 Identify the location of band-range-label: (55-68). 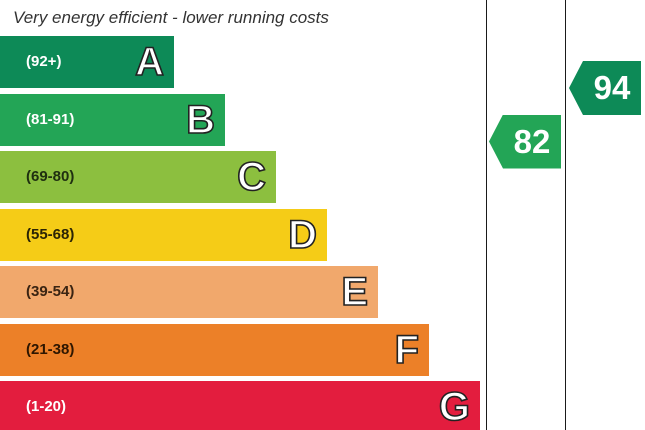
(50, 234).